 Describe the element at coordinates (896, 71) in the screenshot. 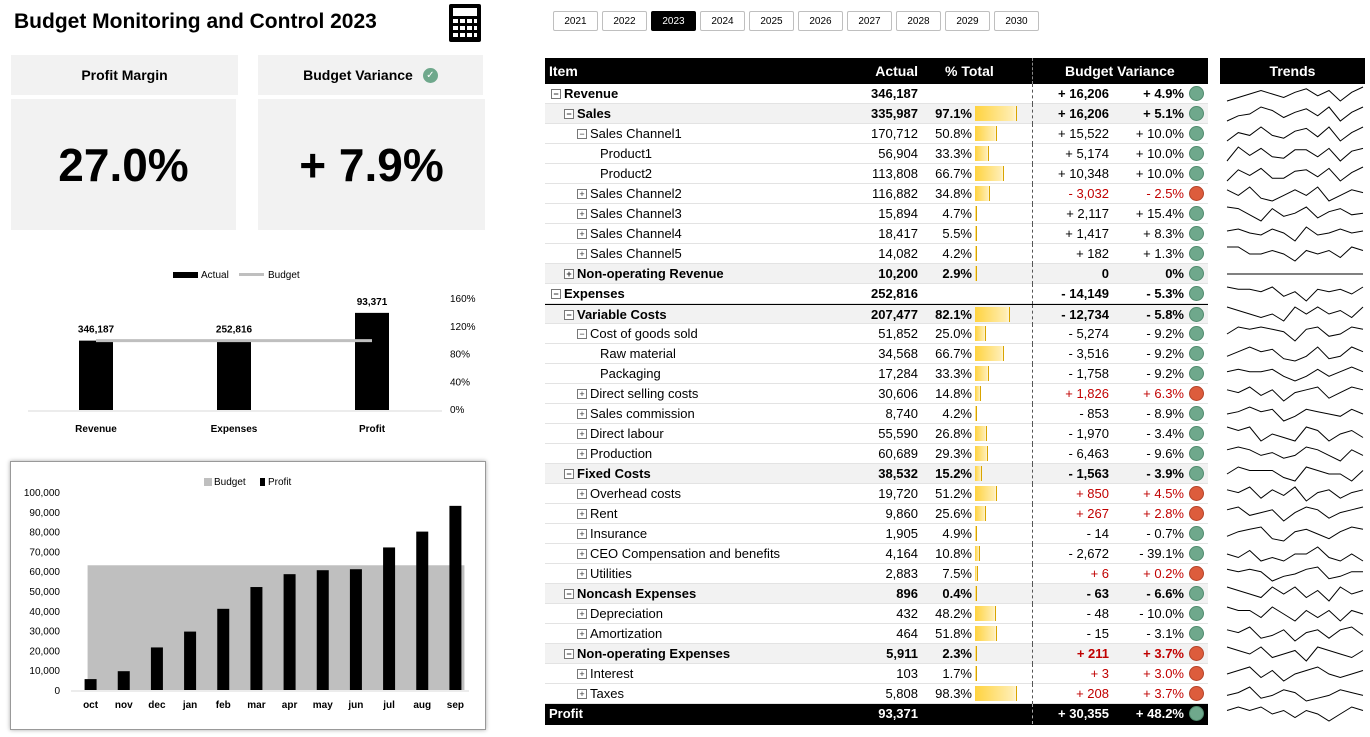

I see `header-actual: Actual` at that location.